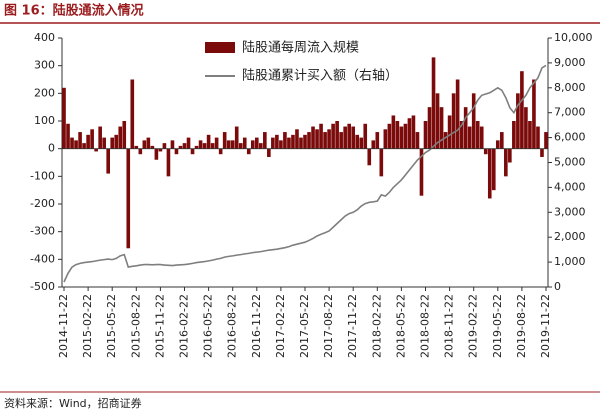 The height and width of the screenshot is (413, 600). What do you see at coordinates (44, 92) in the screenshot?
I see `y-tick-label: 200` at bounding box center [44, 92].